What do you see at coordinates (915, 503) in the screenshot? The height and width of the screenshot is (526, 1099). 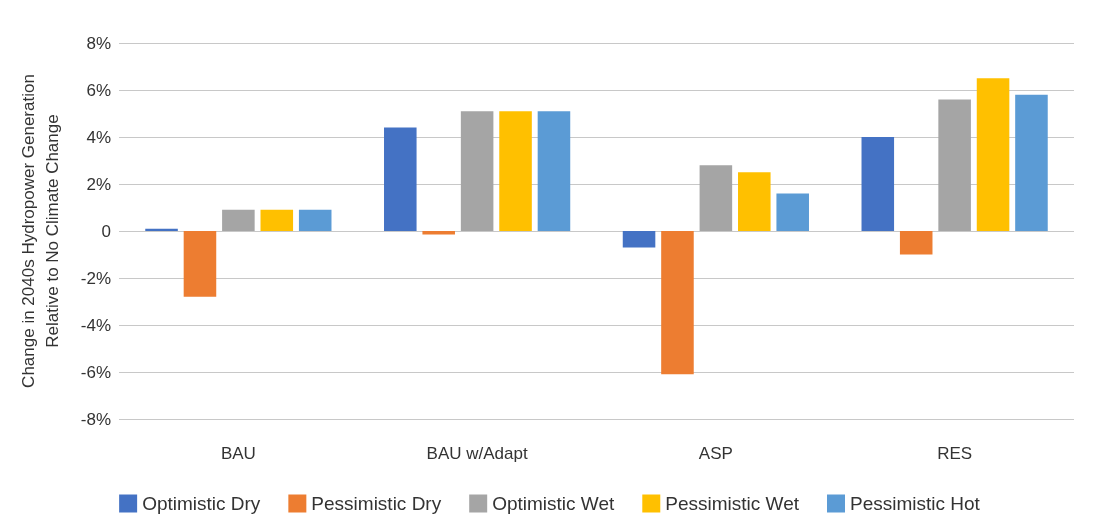 I see `legend-label: Pessimistic Hot` at bounding box center [915, 503].